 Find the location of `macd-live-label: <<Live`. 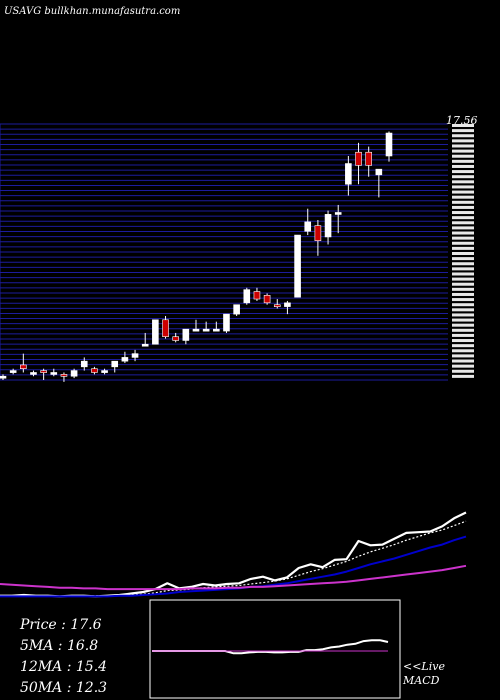

macd-live-label: <<Live is located at coordinates (424, 666).